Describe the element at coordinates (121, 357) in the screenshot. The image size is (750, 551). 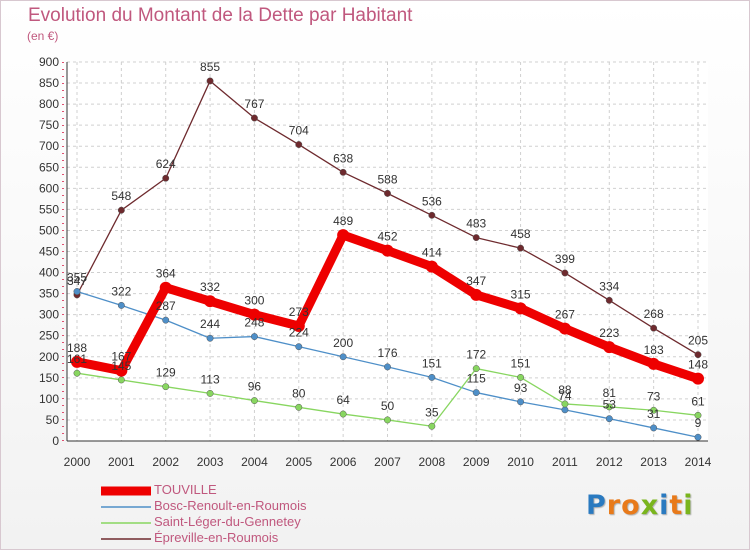
I see `data-label: 167` at that location.